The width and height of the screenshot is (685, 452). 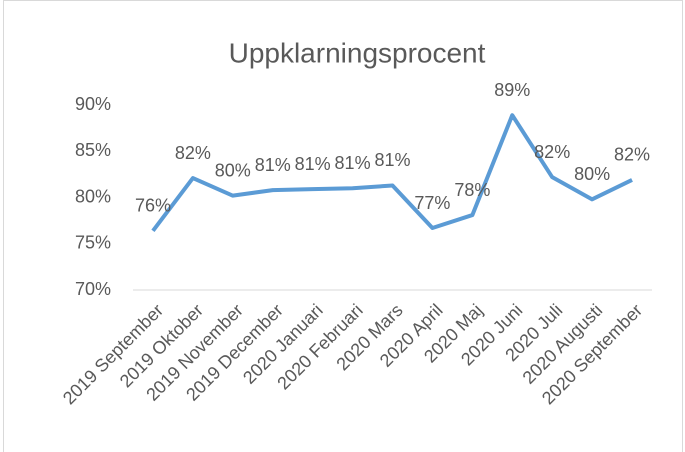 What do you see at coordinates (93, 243) in the screenshot?
I see `y-tick-label: 75%` at bounding box center [93, 243].